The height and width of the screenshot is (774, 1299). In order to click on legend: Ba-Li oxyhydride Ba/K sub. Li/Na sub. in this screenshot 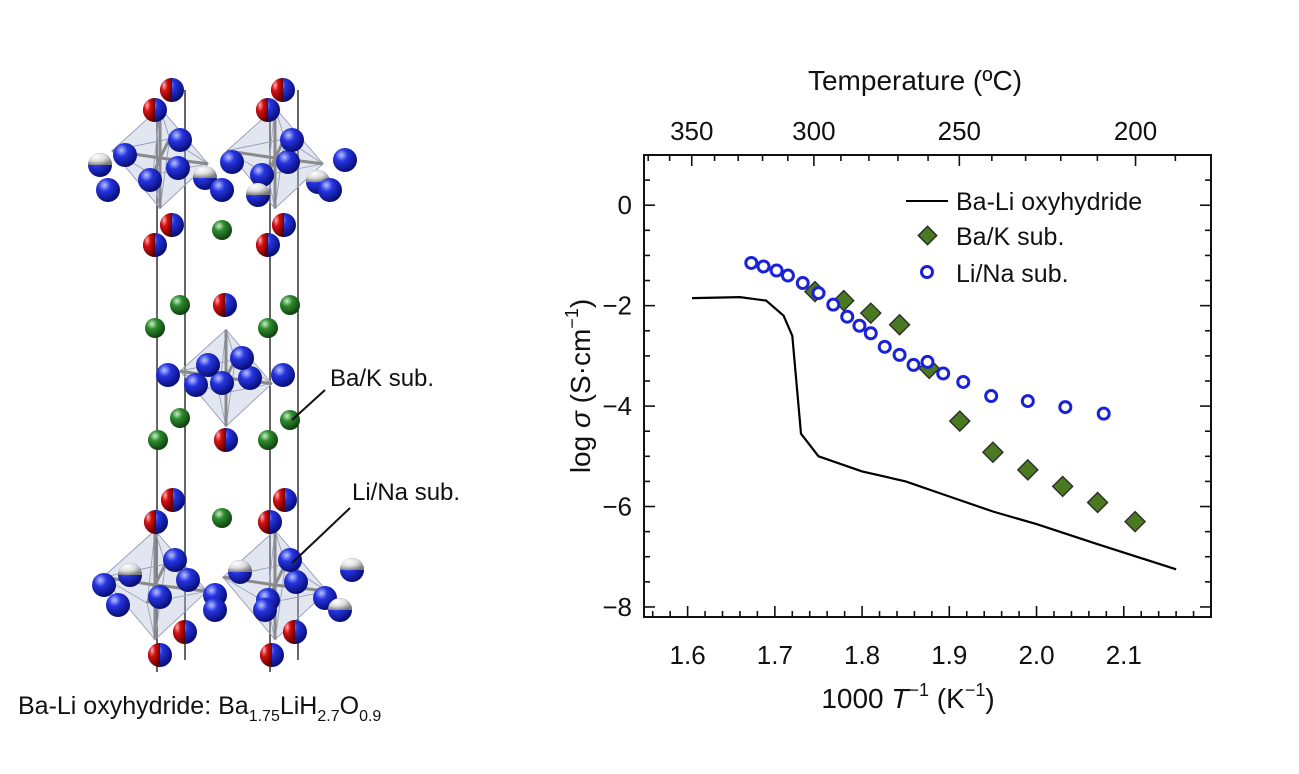, I will do `click(1024, 238)`.